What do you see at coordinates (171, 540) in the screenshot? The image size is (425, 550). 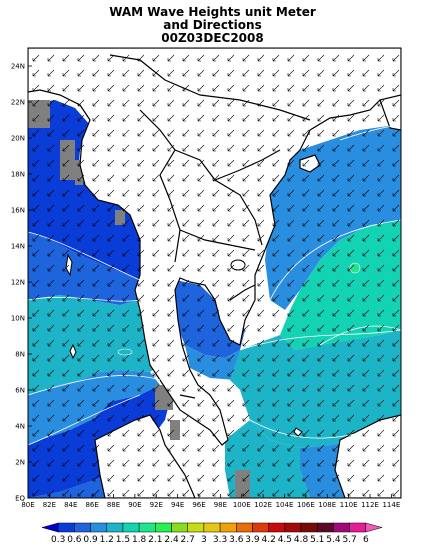 I see `colorbar-label: 2.4` at bounding box center [171, 540].